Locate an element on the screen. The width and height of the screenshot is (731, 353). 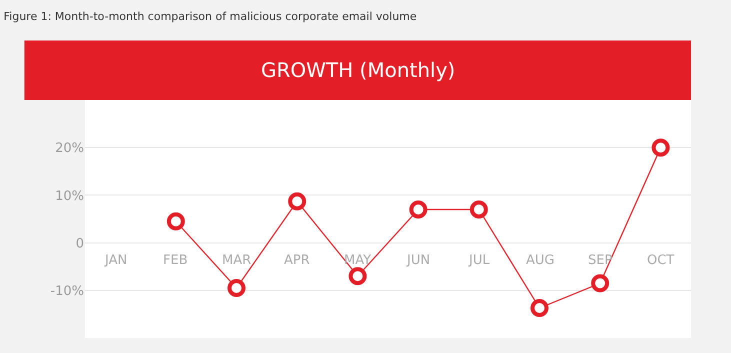
x-tick-label: AUG is located at coordinates (540, 260).